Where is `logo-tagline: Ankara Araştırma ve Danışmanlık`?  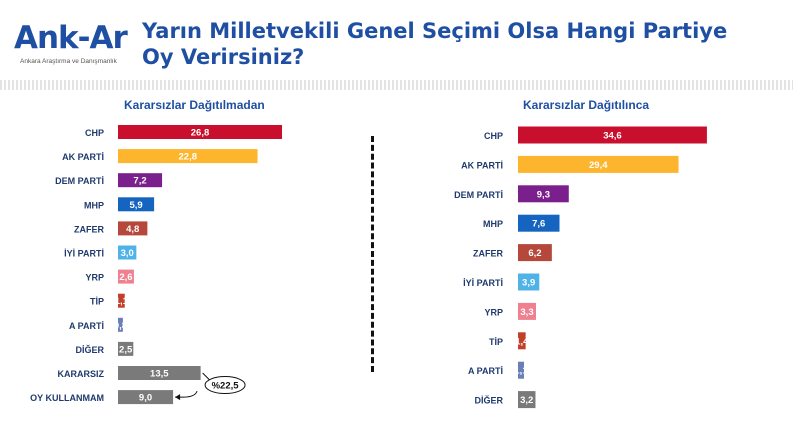 logo-tagline: Ankara Araştırma ve Danışmanlık is located at coordinates (68, 61).